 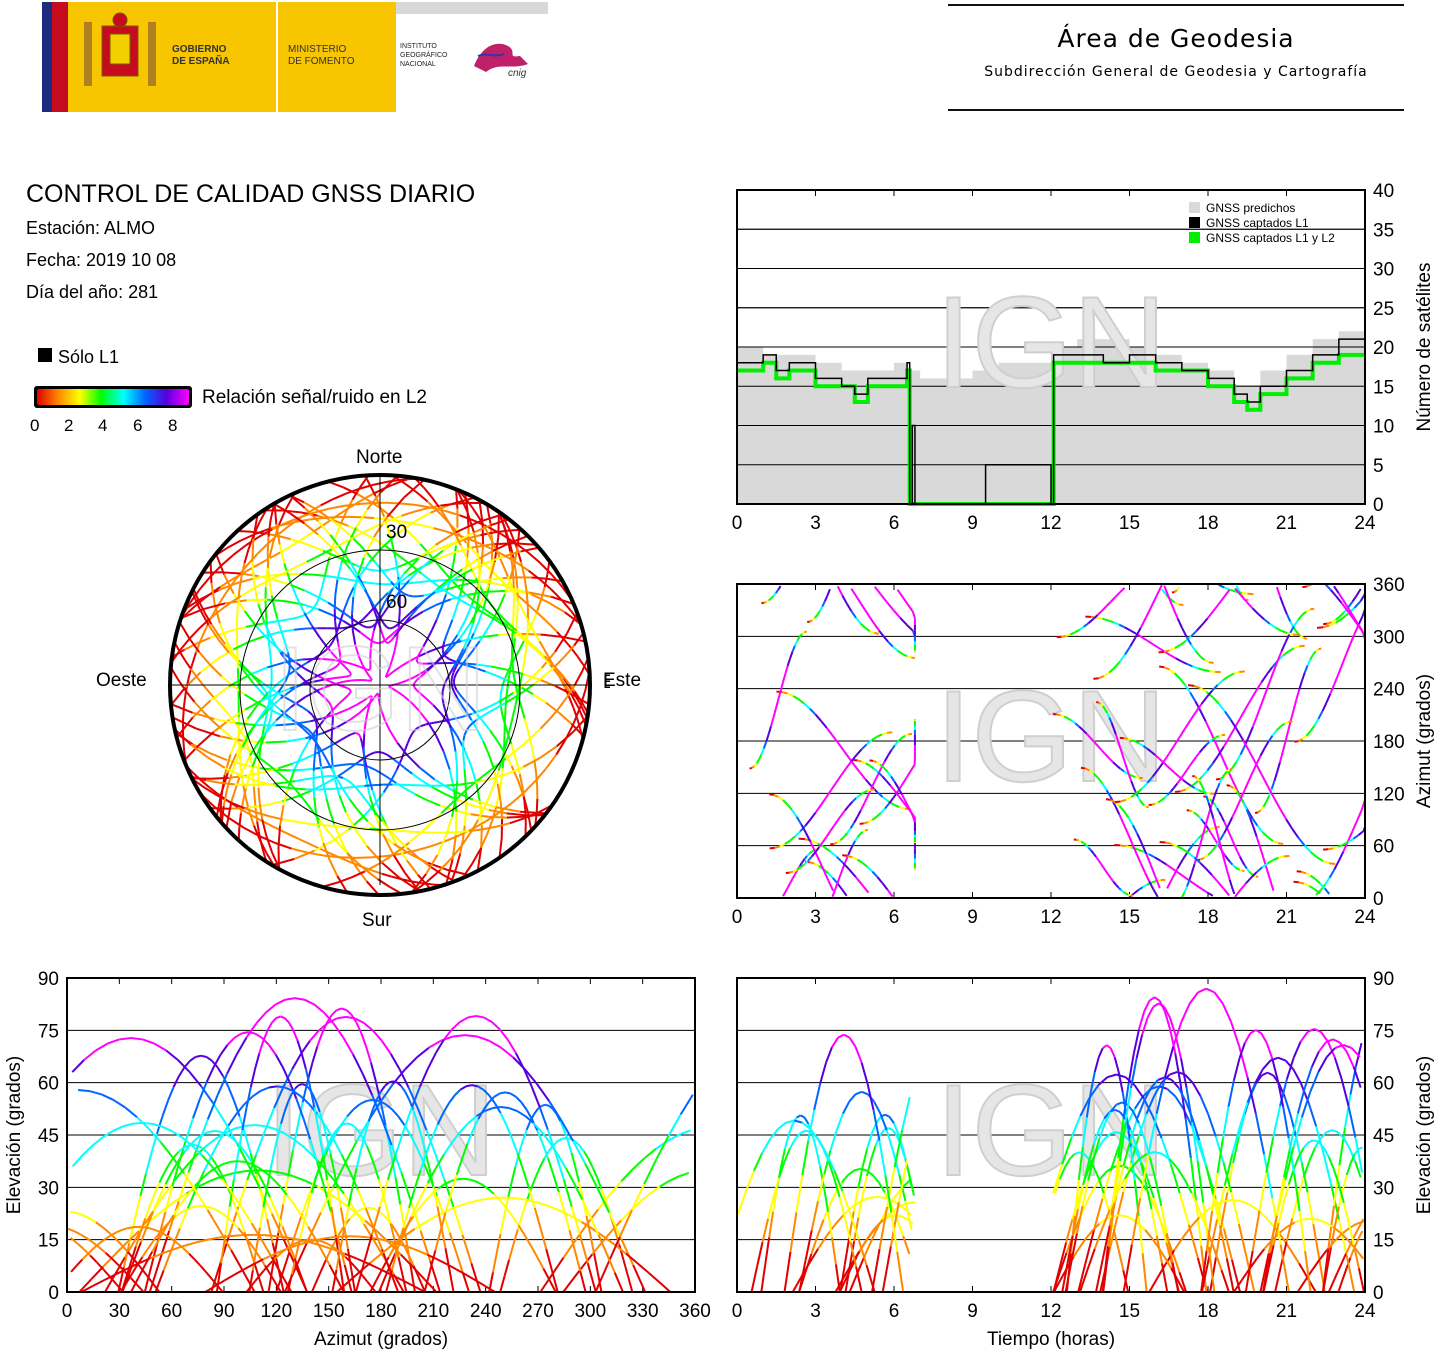 What do you see at coordinates (972, 917) in the screenshot?
I see `x-tick-label: 9` at bounding box center [972, 917].